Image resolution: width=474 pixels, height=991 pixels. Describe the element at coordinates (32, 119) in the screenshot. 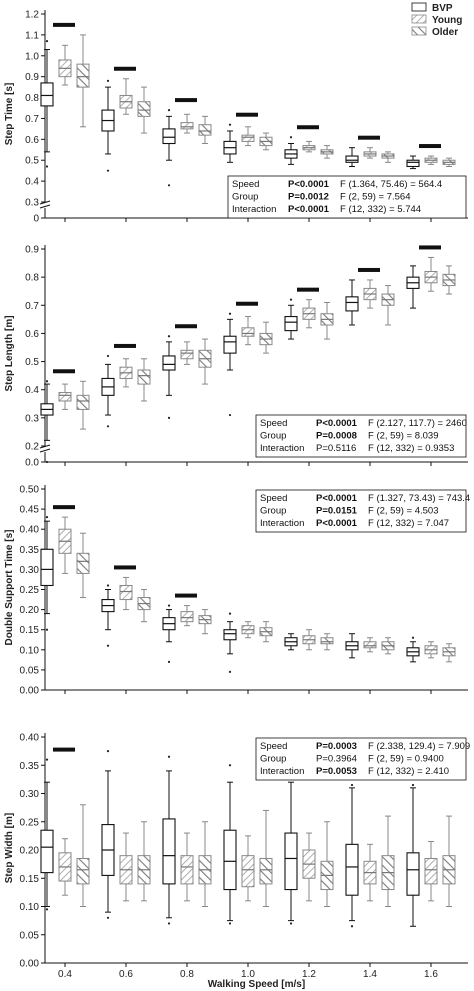

I see `y-tick-label: 0.7` at that location.